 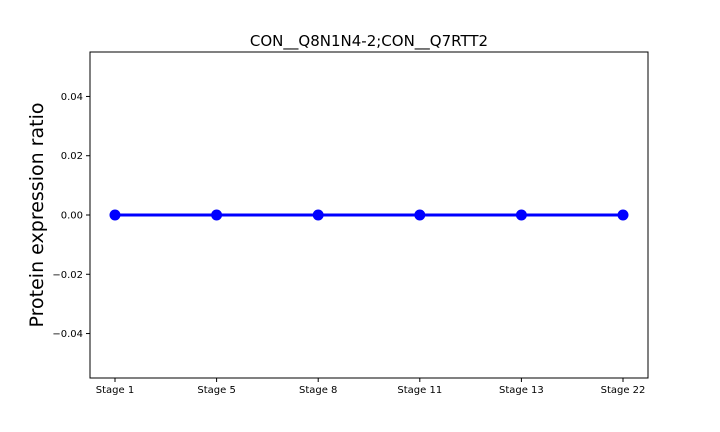 What do you see at coordinates (67, 334) in the screenshot?
I see `y-tick-label: −0.04` at bounding box center [67, 334].